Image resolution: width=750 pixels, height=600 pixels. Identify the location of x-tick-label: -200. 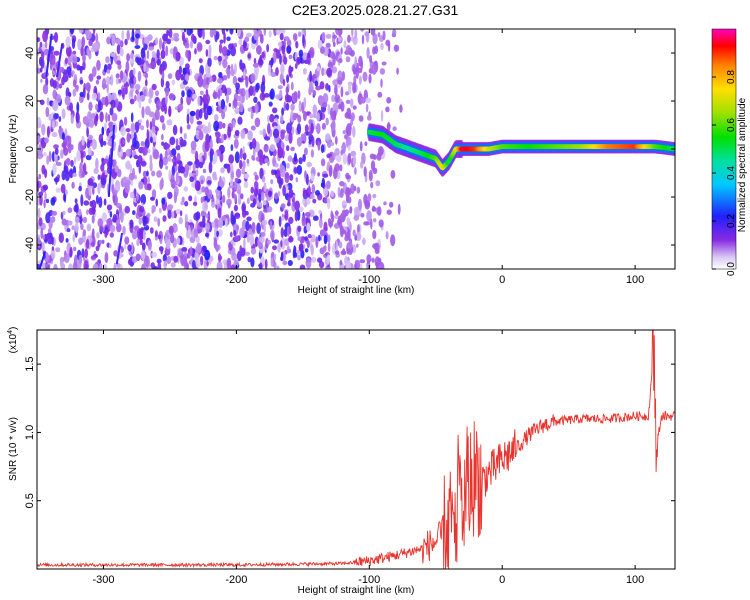
(236, 580).